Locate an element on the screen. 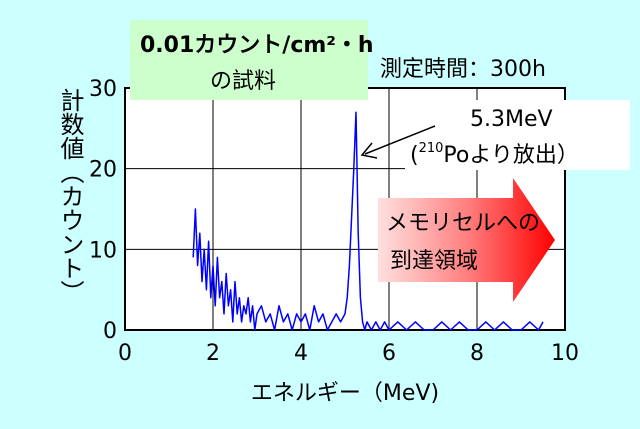 Image resolution: width=640 pixels, height=429 pixels. y-tick-label: 20 is located at coordinates (103, 170).